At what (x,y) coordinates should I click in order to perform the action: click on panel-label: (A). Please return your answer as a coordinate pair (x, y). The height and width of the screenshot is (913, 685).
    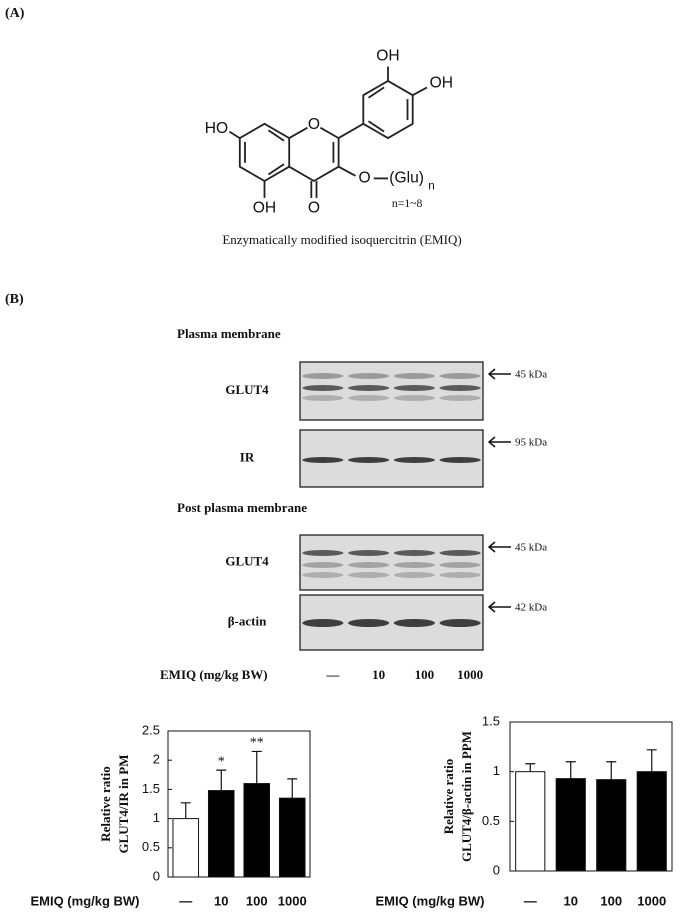
    Looking at the image, I should click on (15, 13).